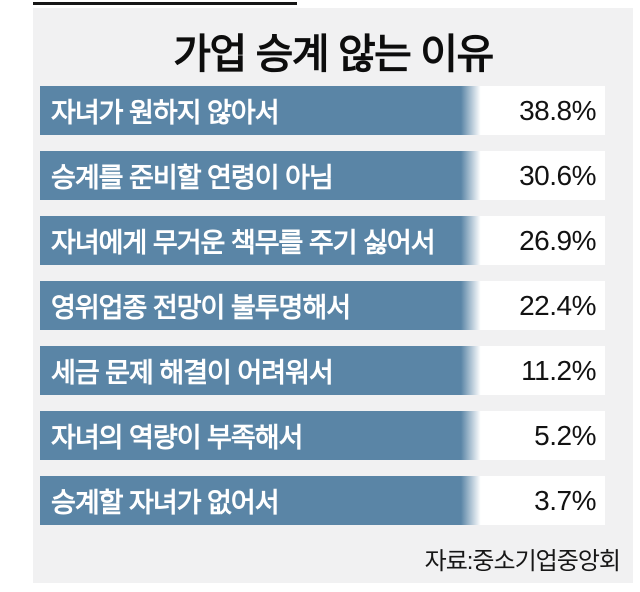  I want to click on row-label: 승계할 자녀가 없어서, so click(165, 503).